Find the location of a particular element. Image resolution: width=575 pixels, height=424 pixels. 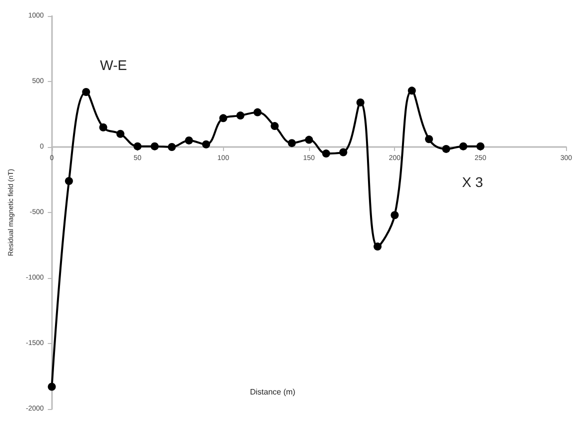

x-axis-title: Distance (m) is located at coordinates (273, 392).